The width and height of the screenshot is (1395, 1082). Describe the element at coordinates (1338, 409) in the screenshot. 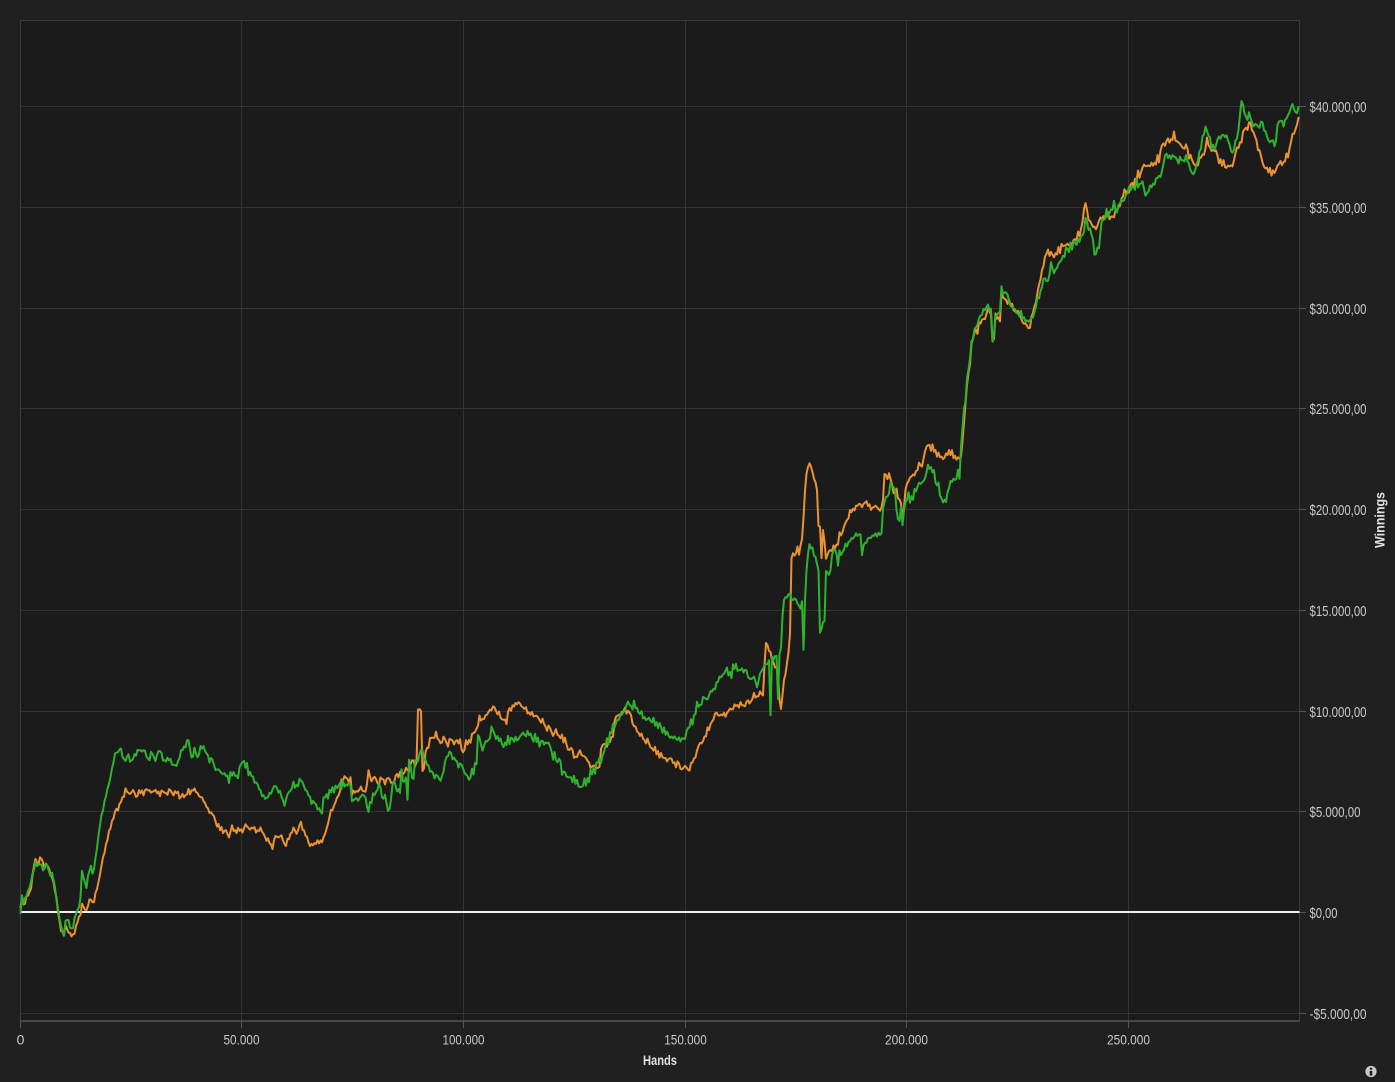

I see `svg-text: $25.000,00` at that location.